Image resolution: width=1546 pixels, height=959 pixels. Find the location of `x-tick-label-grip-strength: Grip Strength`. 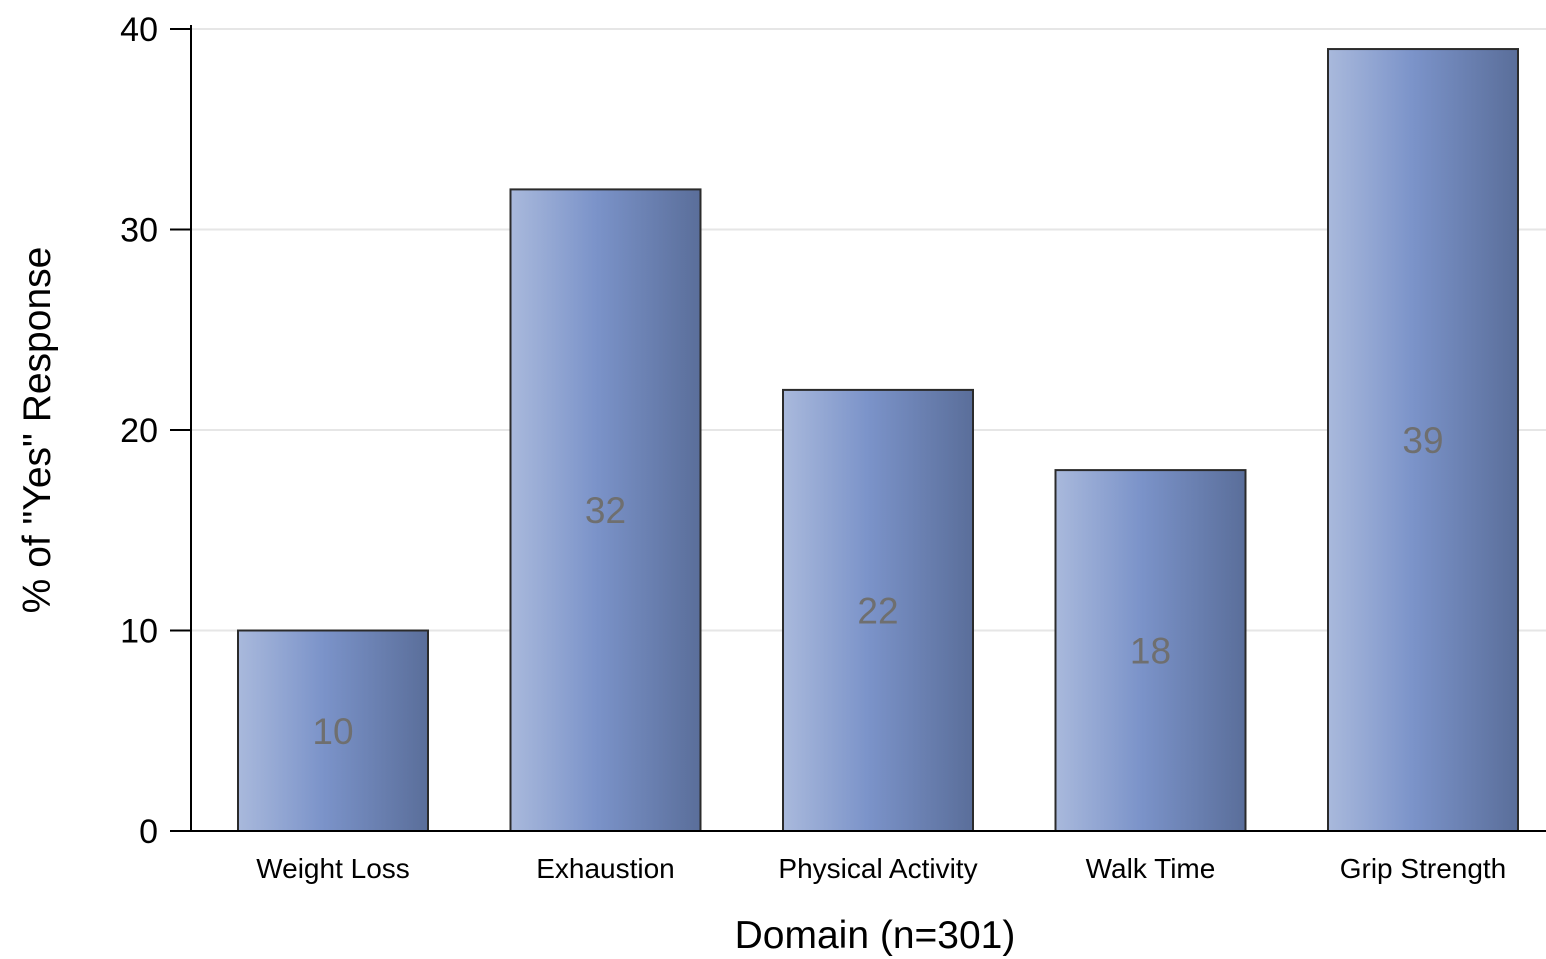

x-tick-label-grip-strength: Grip Strength is located at coordinates (1423, 868).